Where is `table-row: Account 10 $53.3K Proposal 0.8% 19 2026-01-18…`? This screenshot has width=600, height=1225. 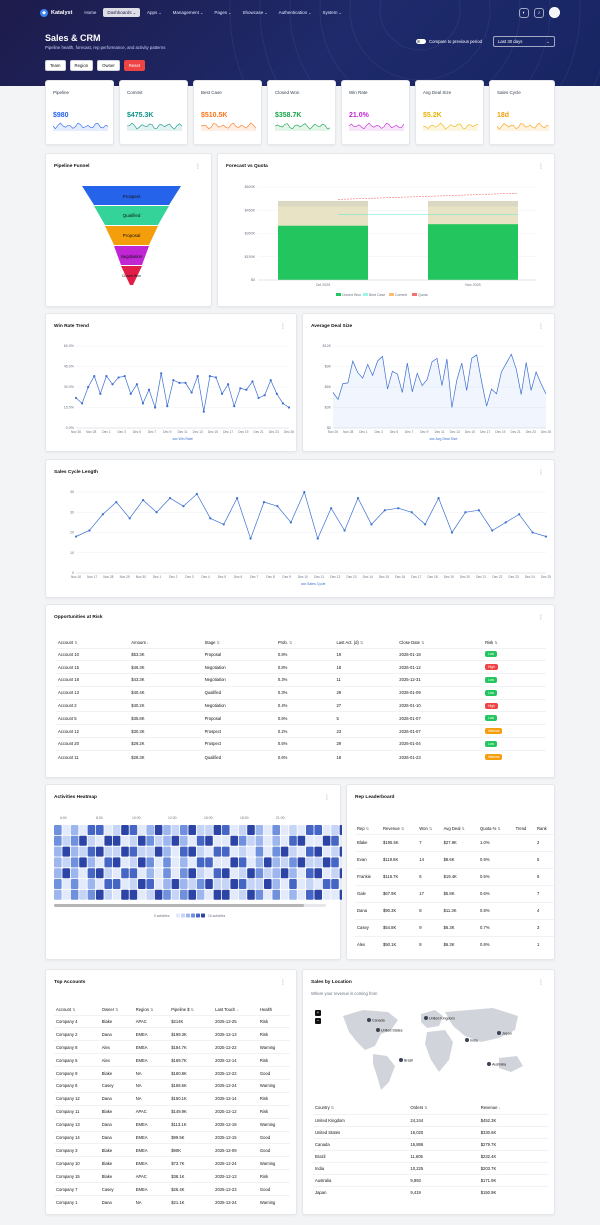
table-row: Account 10 $53.3K Proposal 0.8% 19 2026-01-18… is located at coordinates (301, 654).